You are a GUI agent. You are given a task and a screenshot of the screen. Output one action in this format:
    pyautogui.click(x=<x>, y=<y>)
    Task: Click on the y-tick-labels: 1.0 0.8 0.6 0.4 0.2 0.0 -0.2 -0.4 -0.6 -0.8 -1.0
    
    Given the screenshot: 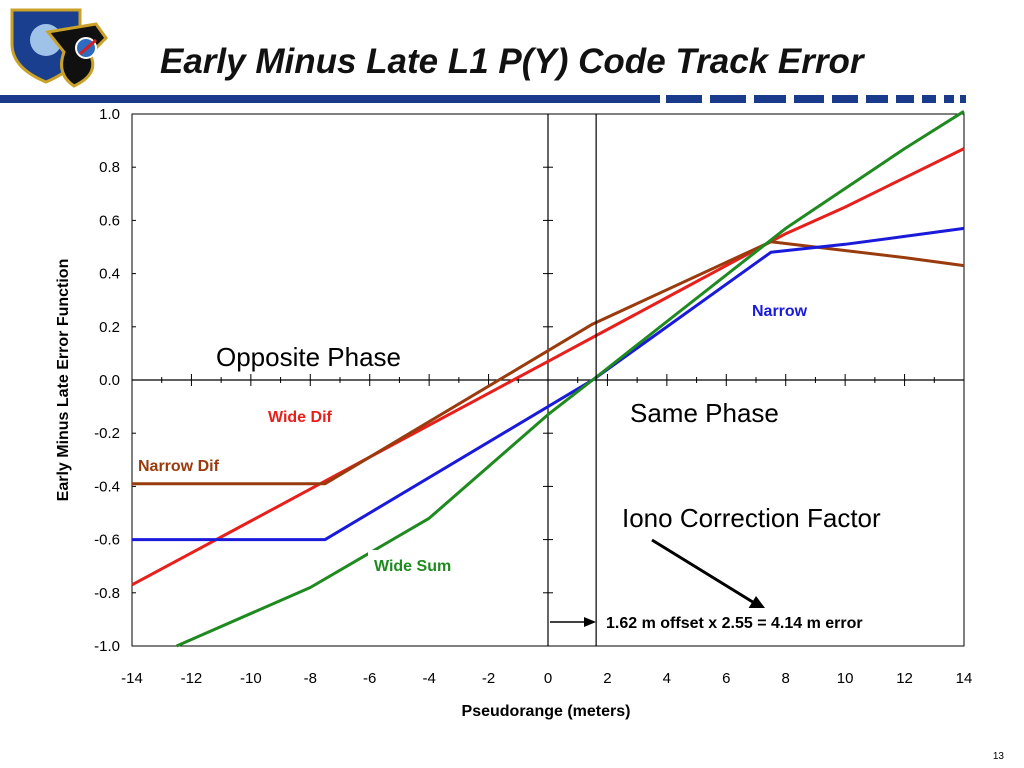 What is the action you would take?
    pyautogui.click(x=107, y=380)
    